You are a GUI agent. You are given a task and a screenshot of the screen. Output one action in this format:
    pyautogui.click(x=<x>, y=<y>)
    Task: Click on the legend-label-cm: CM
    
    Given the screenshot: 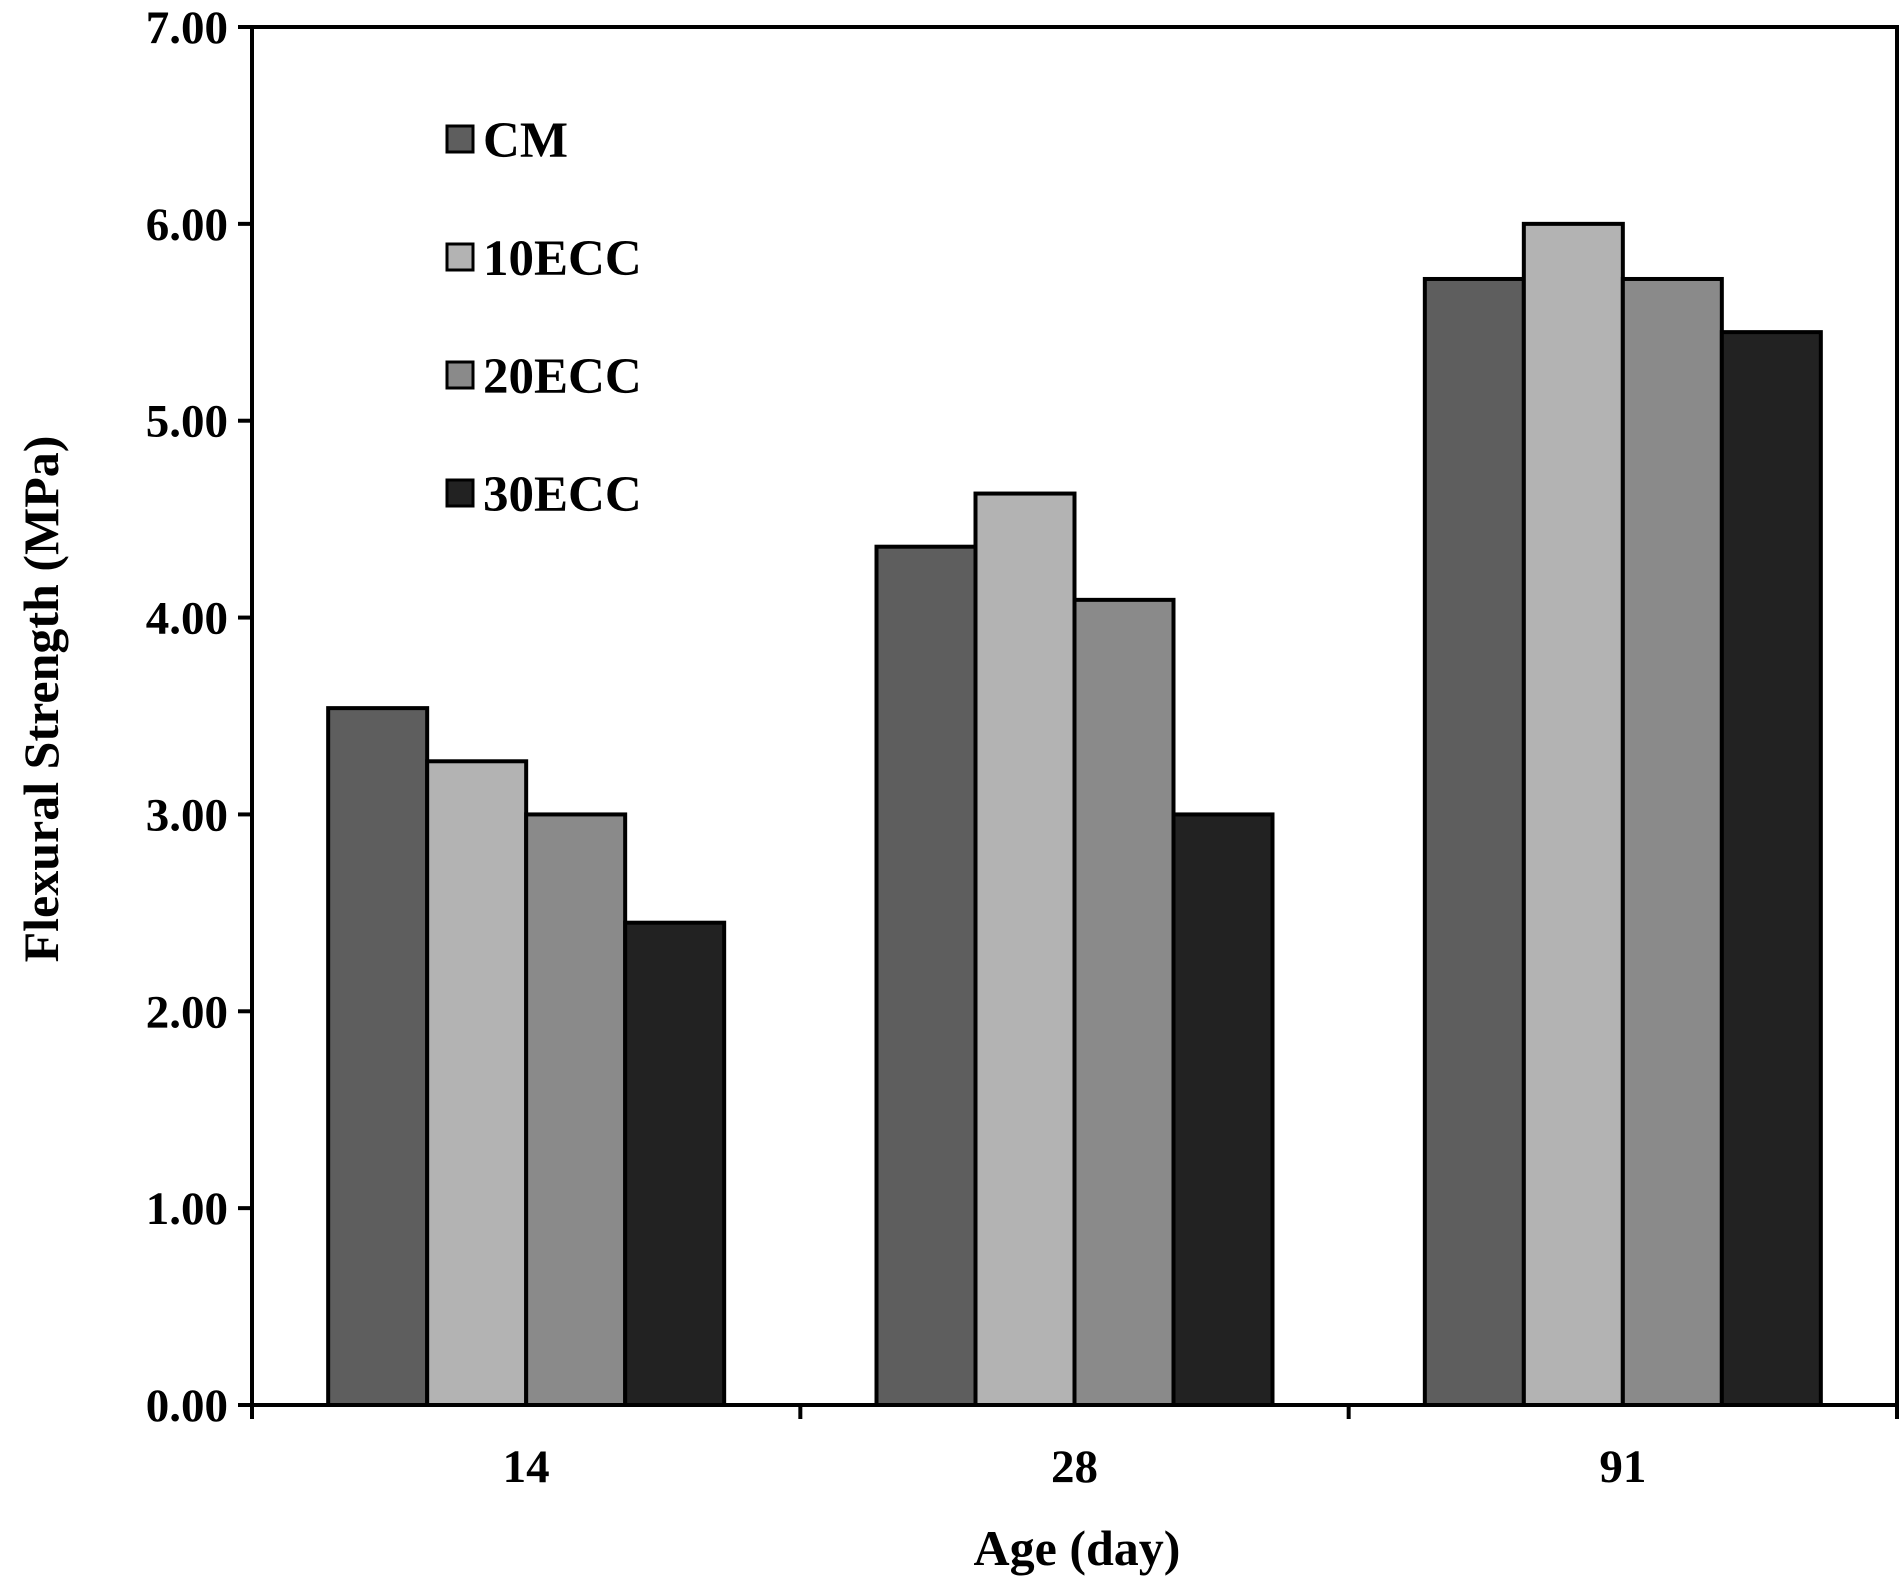 What is the action you would take?
    pyautogui.click(x=525, y=141)
    